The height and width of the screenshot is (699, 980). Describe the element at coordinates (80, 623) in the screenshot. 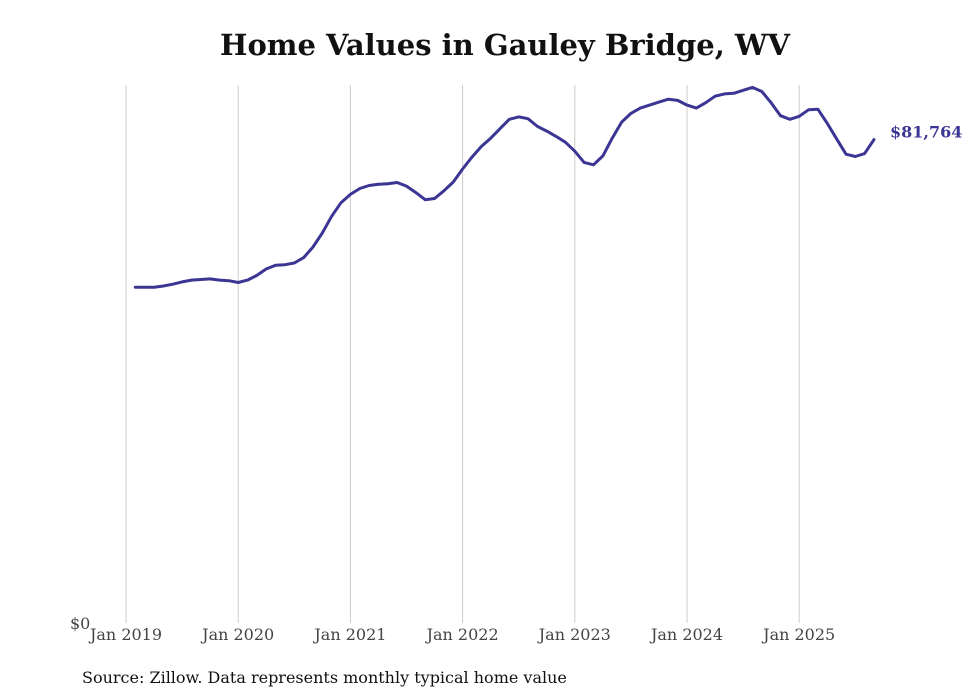

I see `y-axis-zero-label: $0` at that location.